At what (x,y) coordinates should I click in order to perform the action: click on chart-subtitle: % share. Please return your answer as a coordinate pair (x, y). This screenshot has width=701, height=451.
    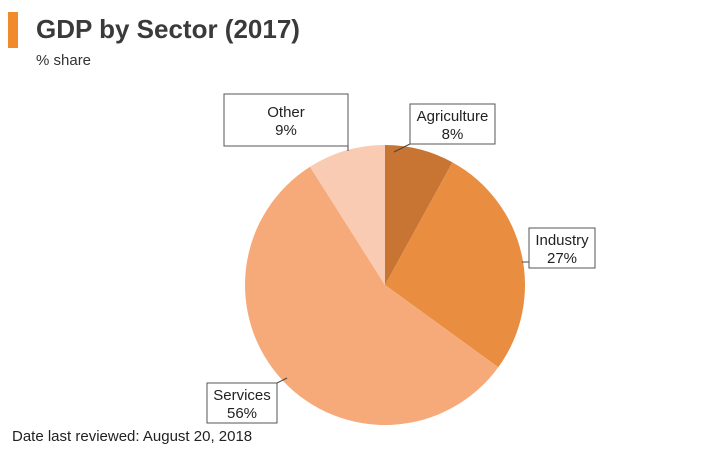
    Looking at the image, I should click on (64, 60).